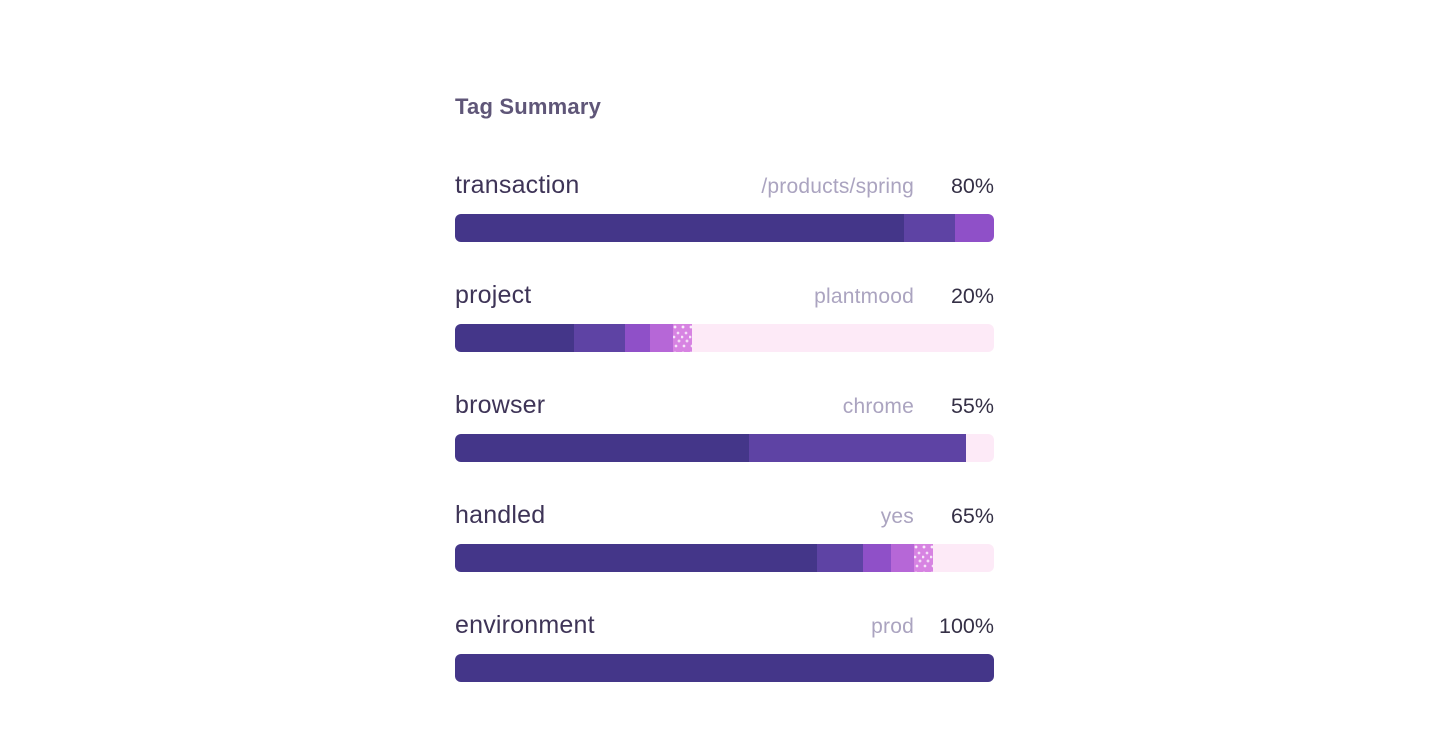 This screenshot has height=752, width=1450. Describe the element at coordinates (724, 516) in the screenshot. I see `tag-row-header: handled yes 65%` at that location.